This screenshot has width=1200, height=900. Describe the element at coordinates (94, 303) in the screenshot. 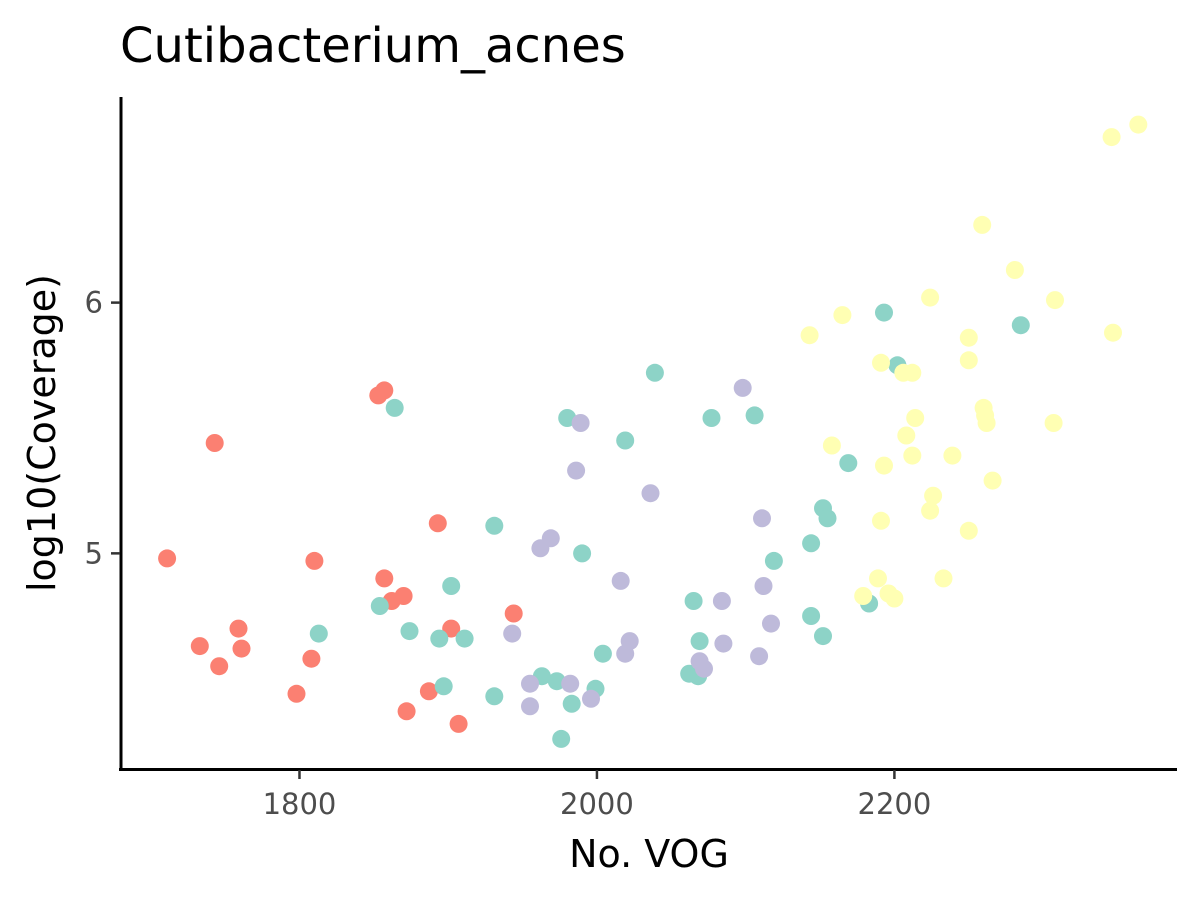

I see `y-tick-label: 6` at that location.